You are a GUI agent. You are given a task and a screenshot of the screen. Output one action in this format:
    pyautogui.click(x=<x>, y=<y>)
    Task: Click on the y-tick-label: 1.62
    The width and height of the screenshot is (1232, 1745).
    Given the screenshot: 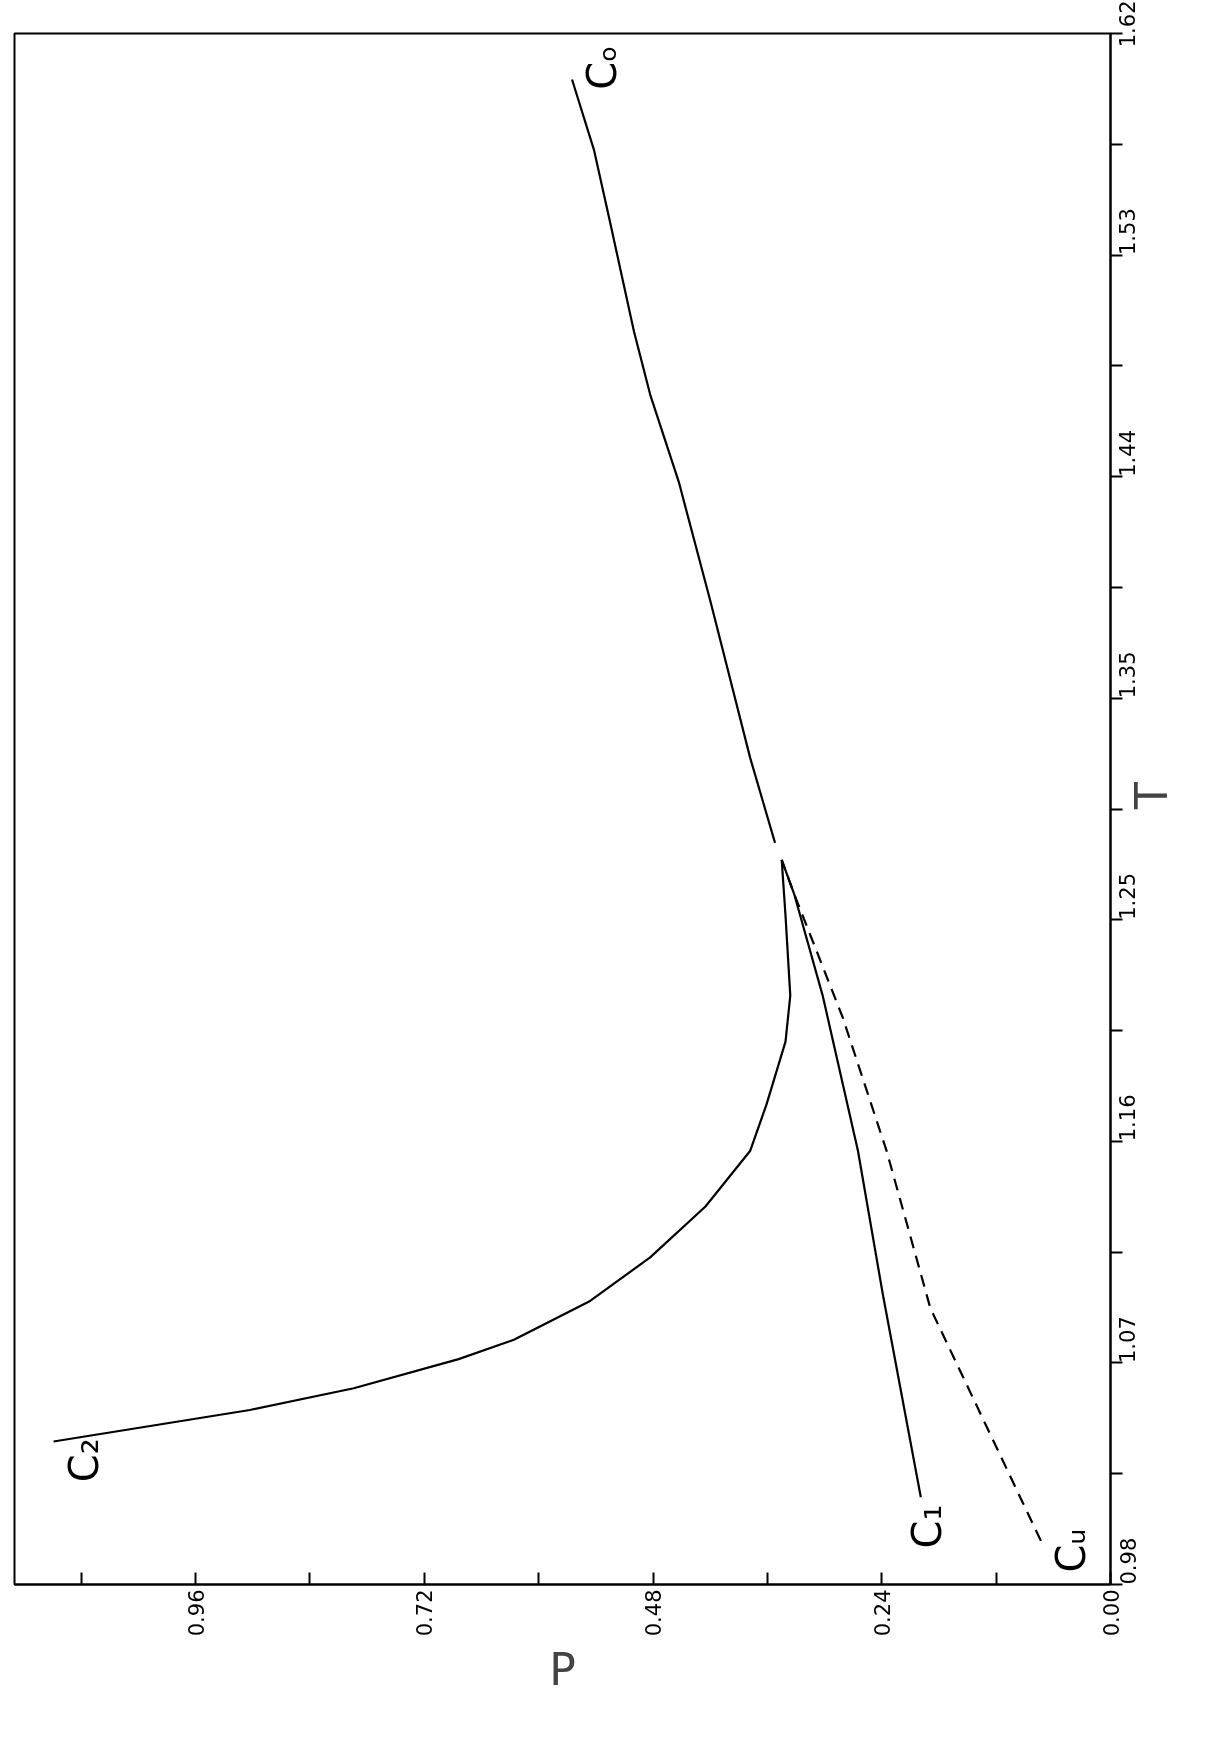 What is the action you would take?
    pyautogui.click(x=1128, y=24)
    